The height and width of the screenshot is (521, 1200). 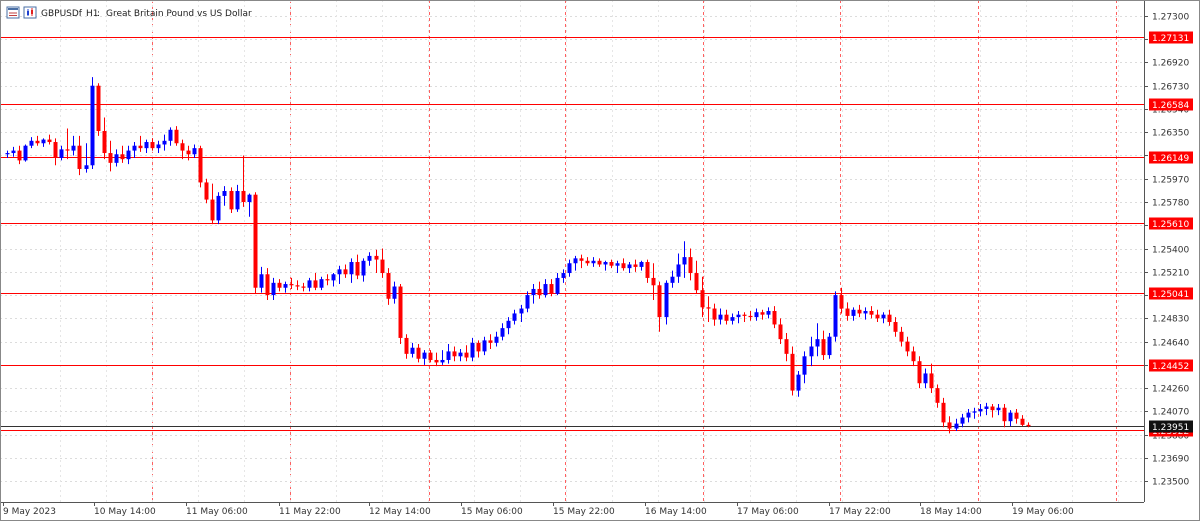 What do you see at coordinates (1043, 512) in the screenshot?
I see `x-tick-label: 19 May 06:00` at bounding box center [1043, 512].